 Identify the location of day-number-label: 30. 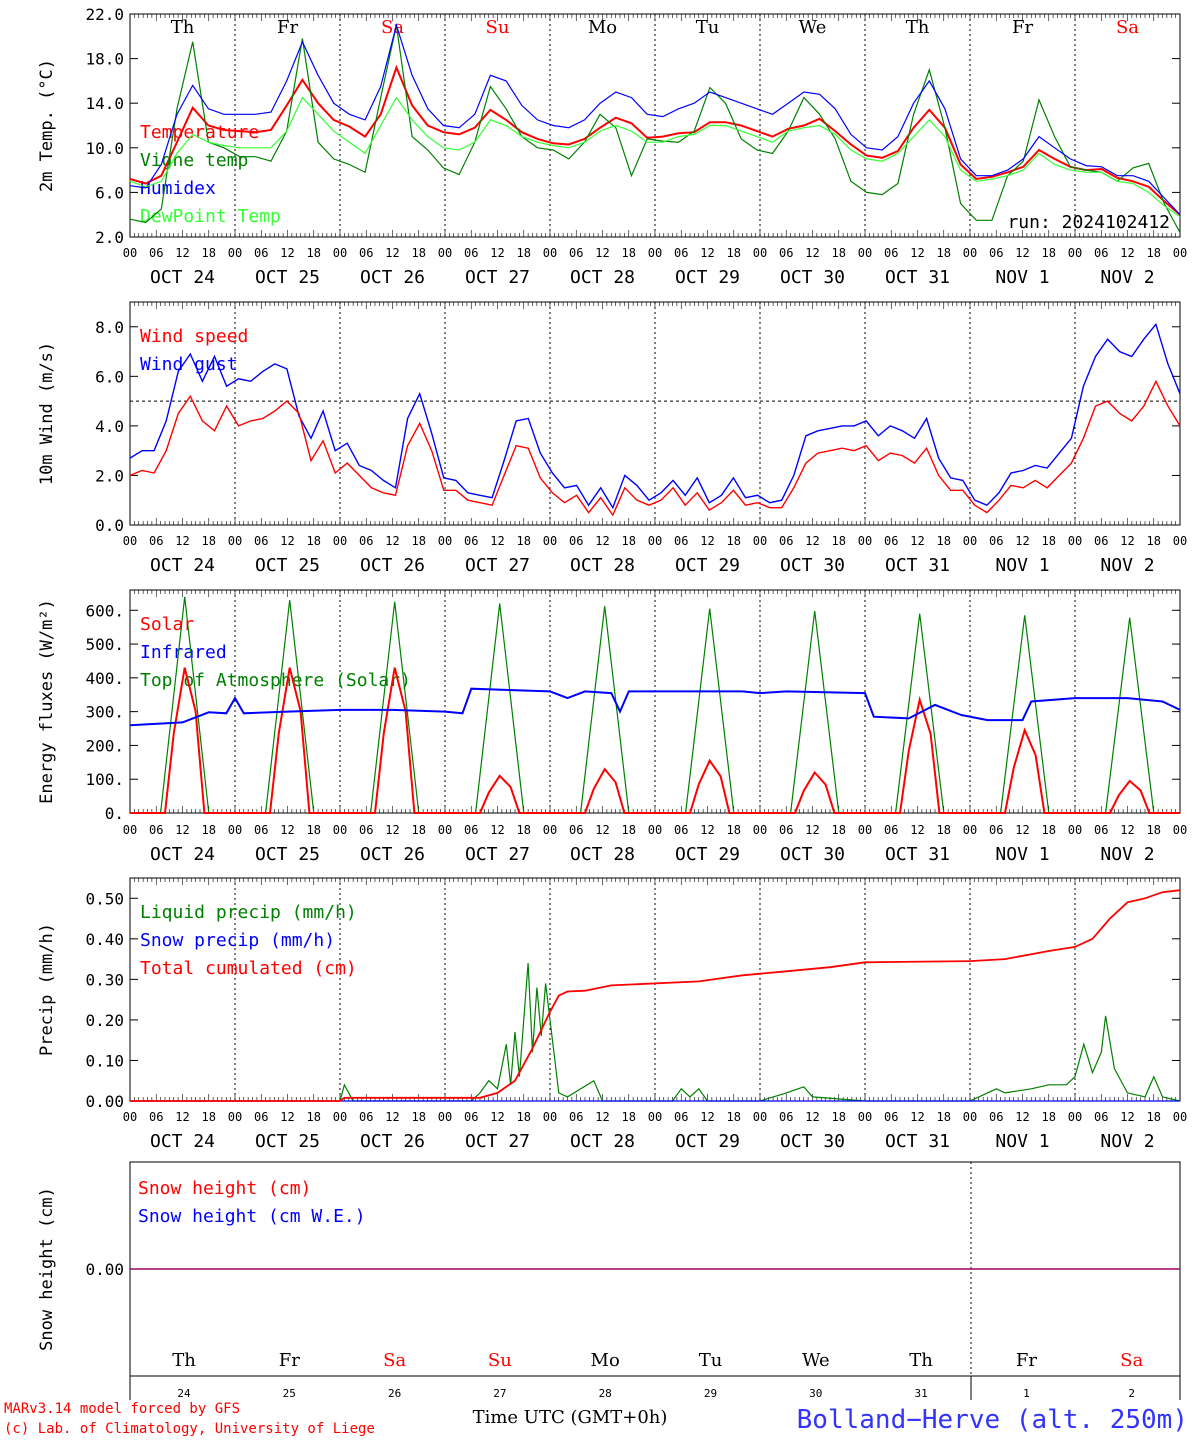
(815, 1393).